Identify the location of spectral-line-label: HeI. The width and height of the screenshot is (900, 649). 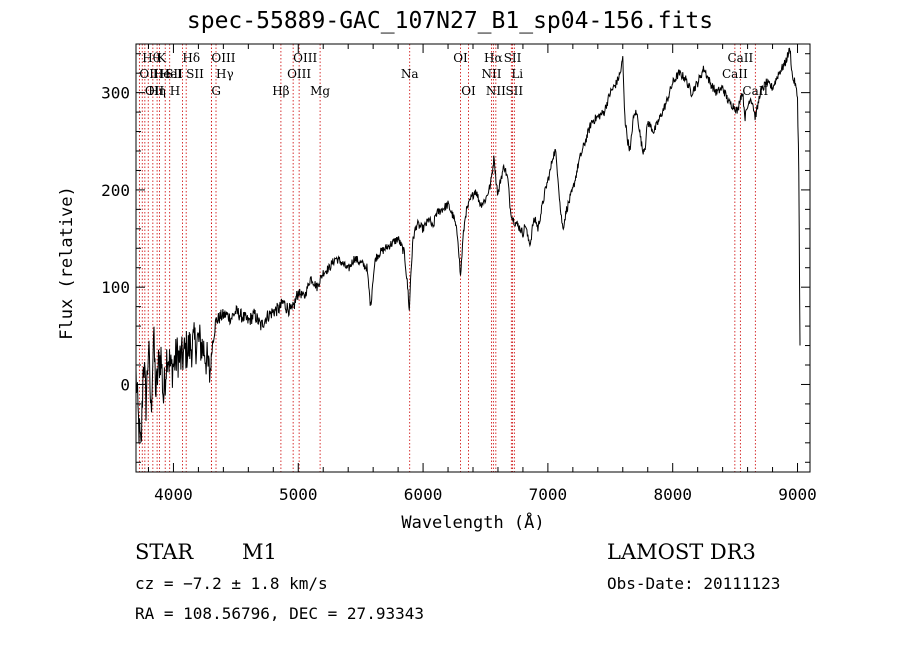
(171, 74).